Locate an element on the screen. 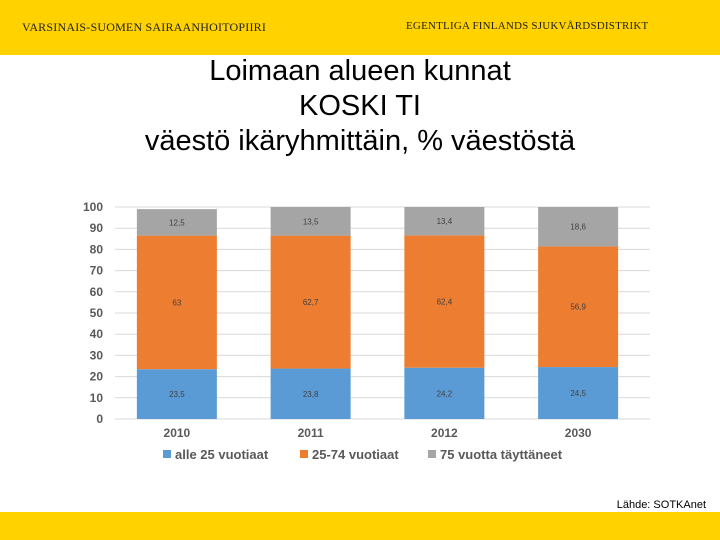 Image resolution: width=720 pixels, height=540 pixels. data-label: 63 is located at coordinates (176, 302).